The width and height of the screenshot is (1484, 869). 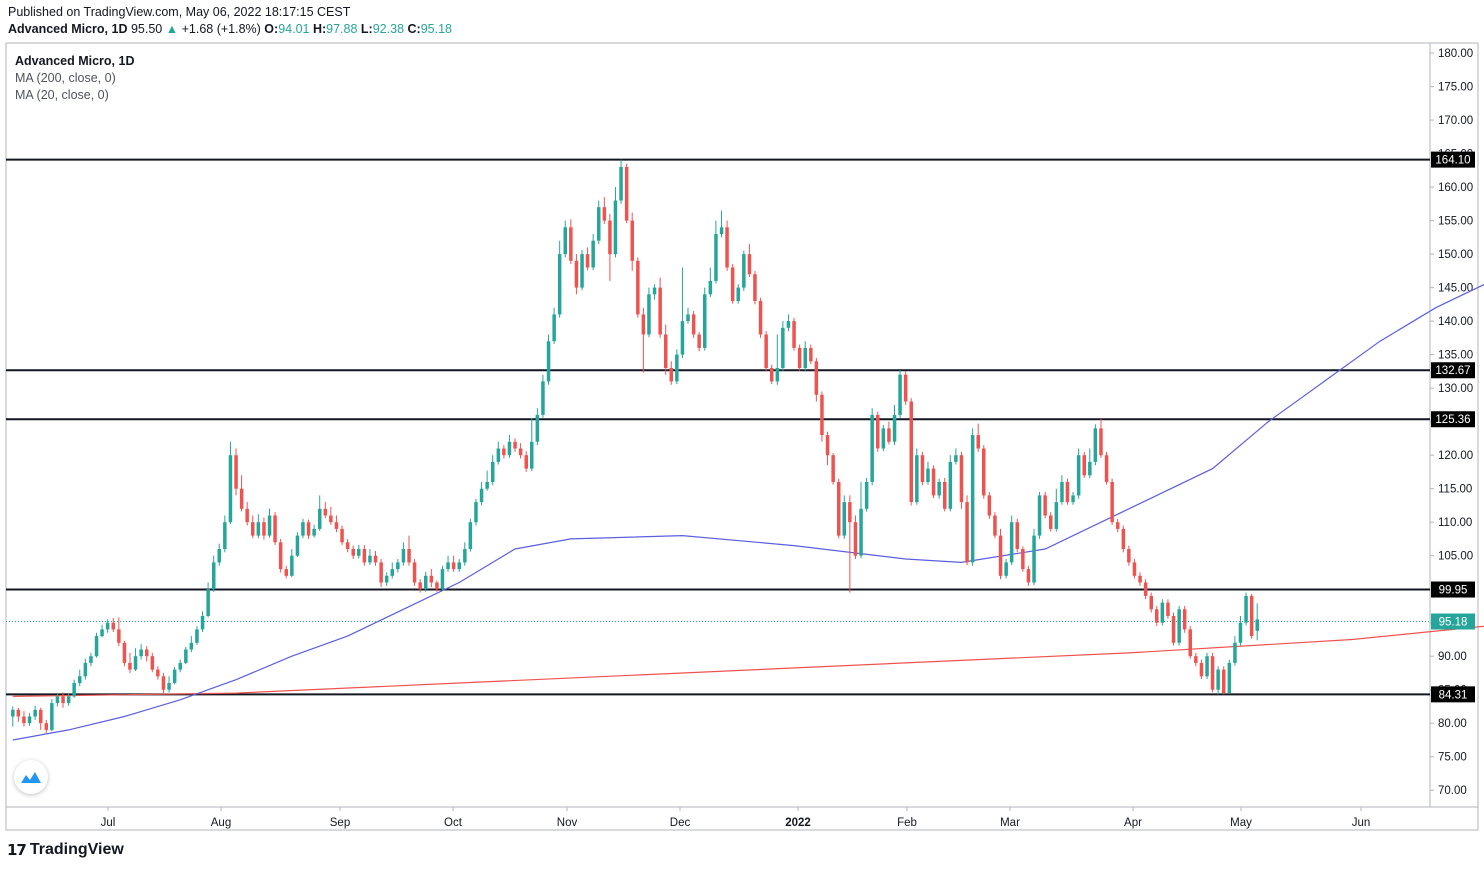 I want to click on y-tick-label: 150.00, so click(x=1455, y=255).